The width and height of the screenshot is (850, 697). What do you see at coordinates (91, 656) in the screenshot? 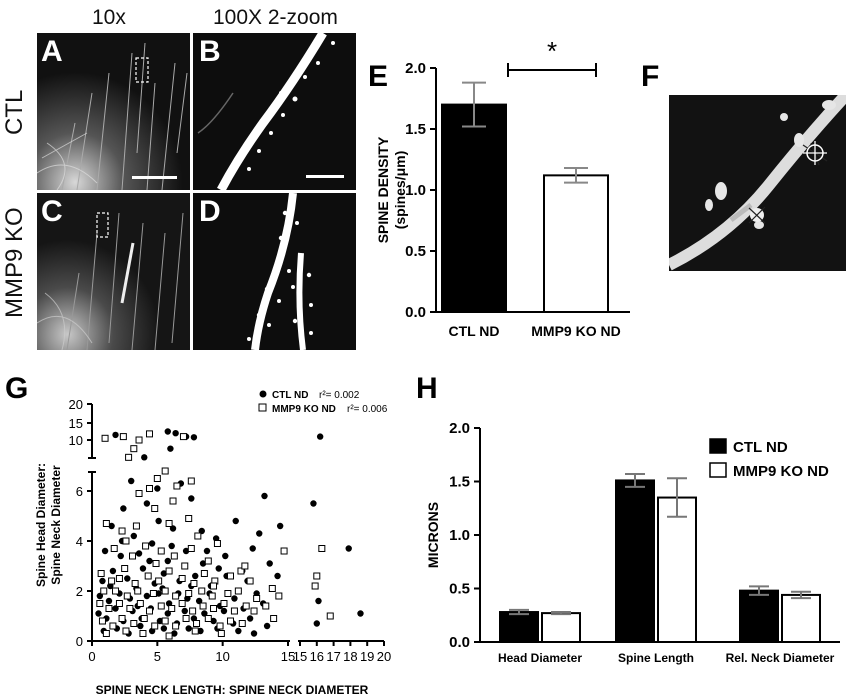
I see `g-x-tick-label: 0` at bounding box center [91, 656].